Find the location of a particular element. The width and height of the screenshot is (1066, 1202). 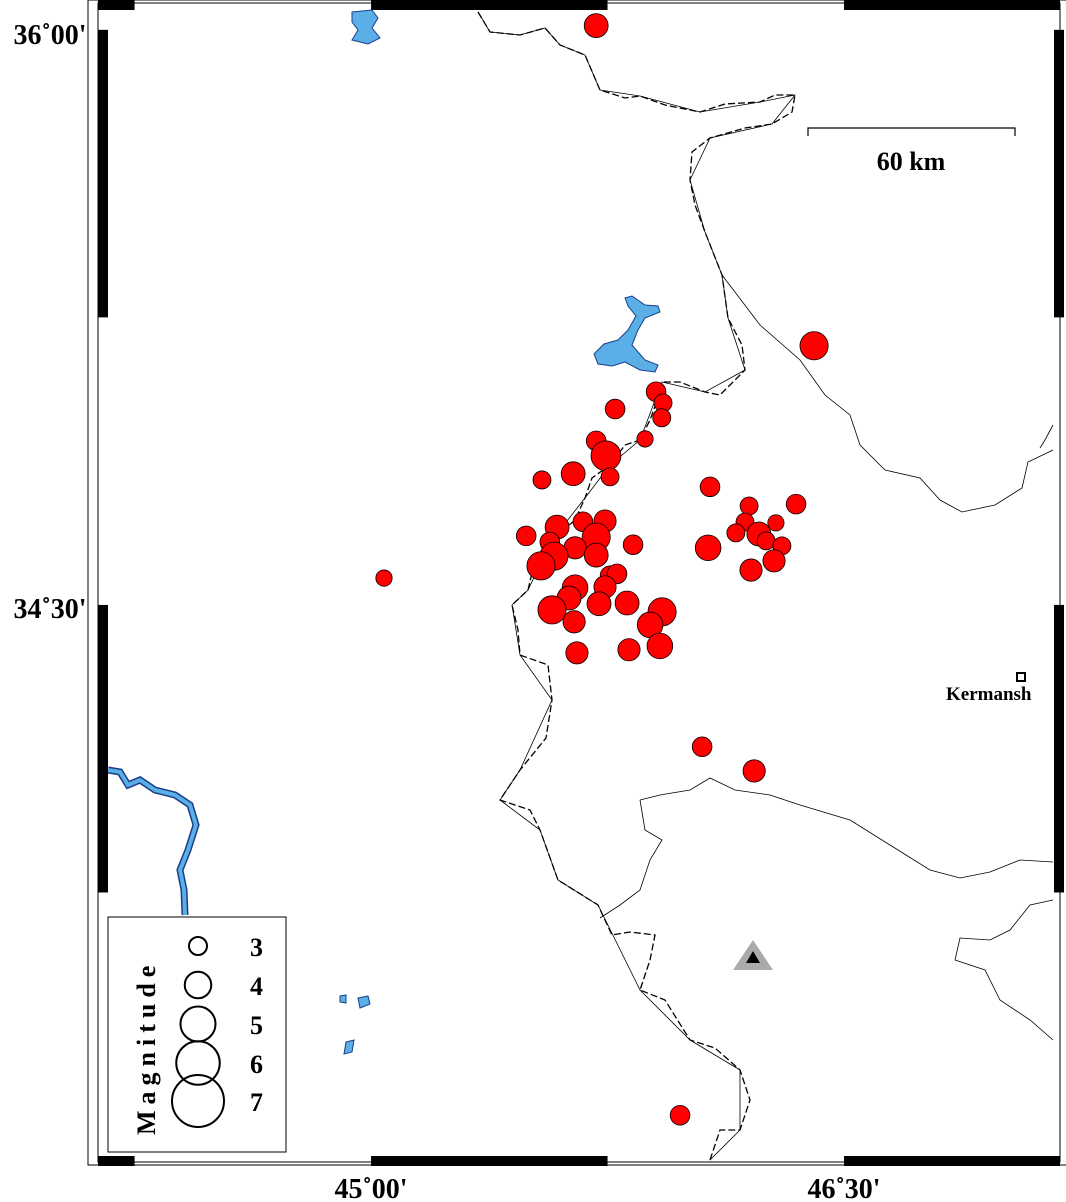

legend-label-7: 7 is located at coordinates (256, 1102).